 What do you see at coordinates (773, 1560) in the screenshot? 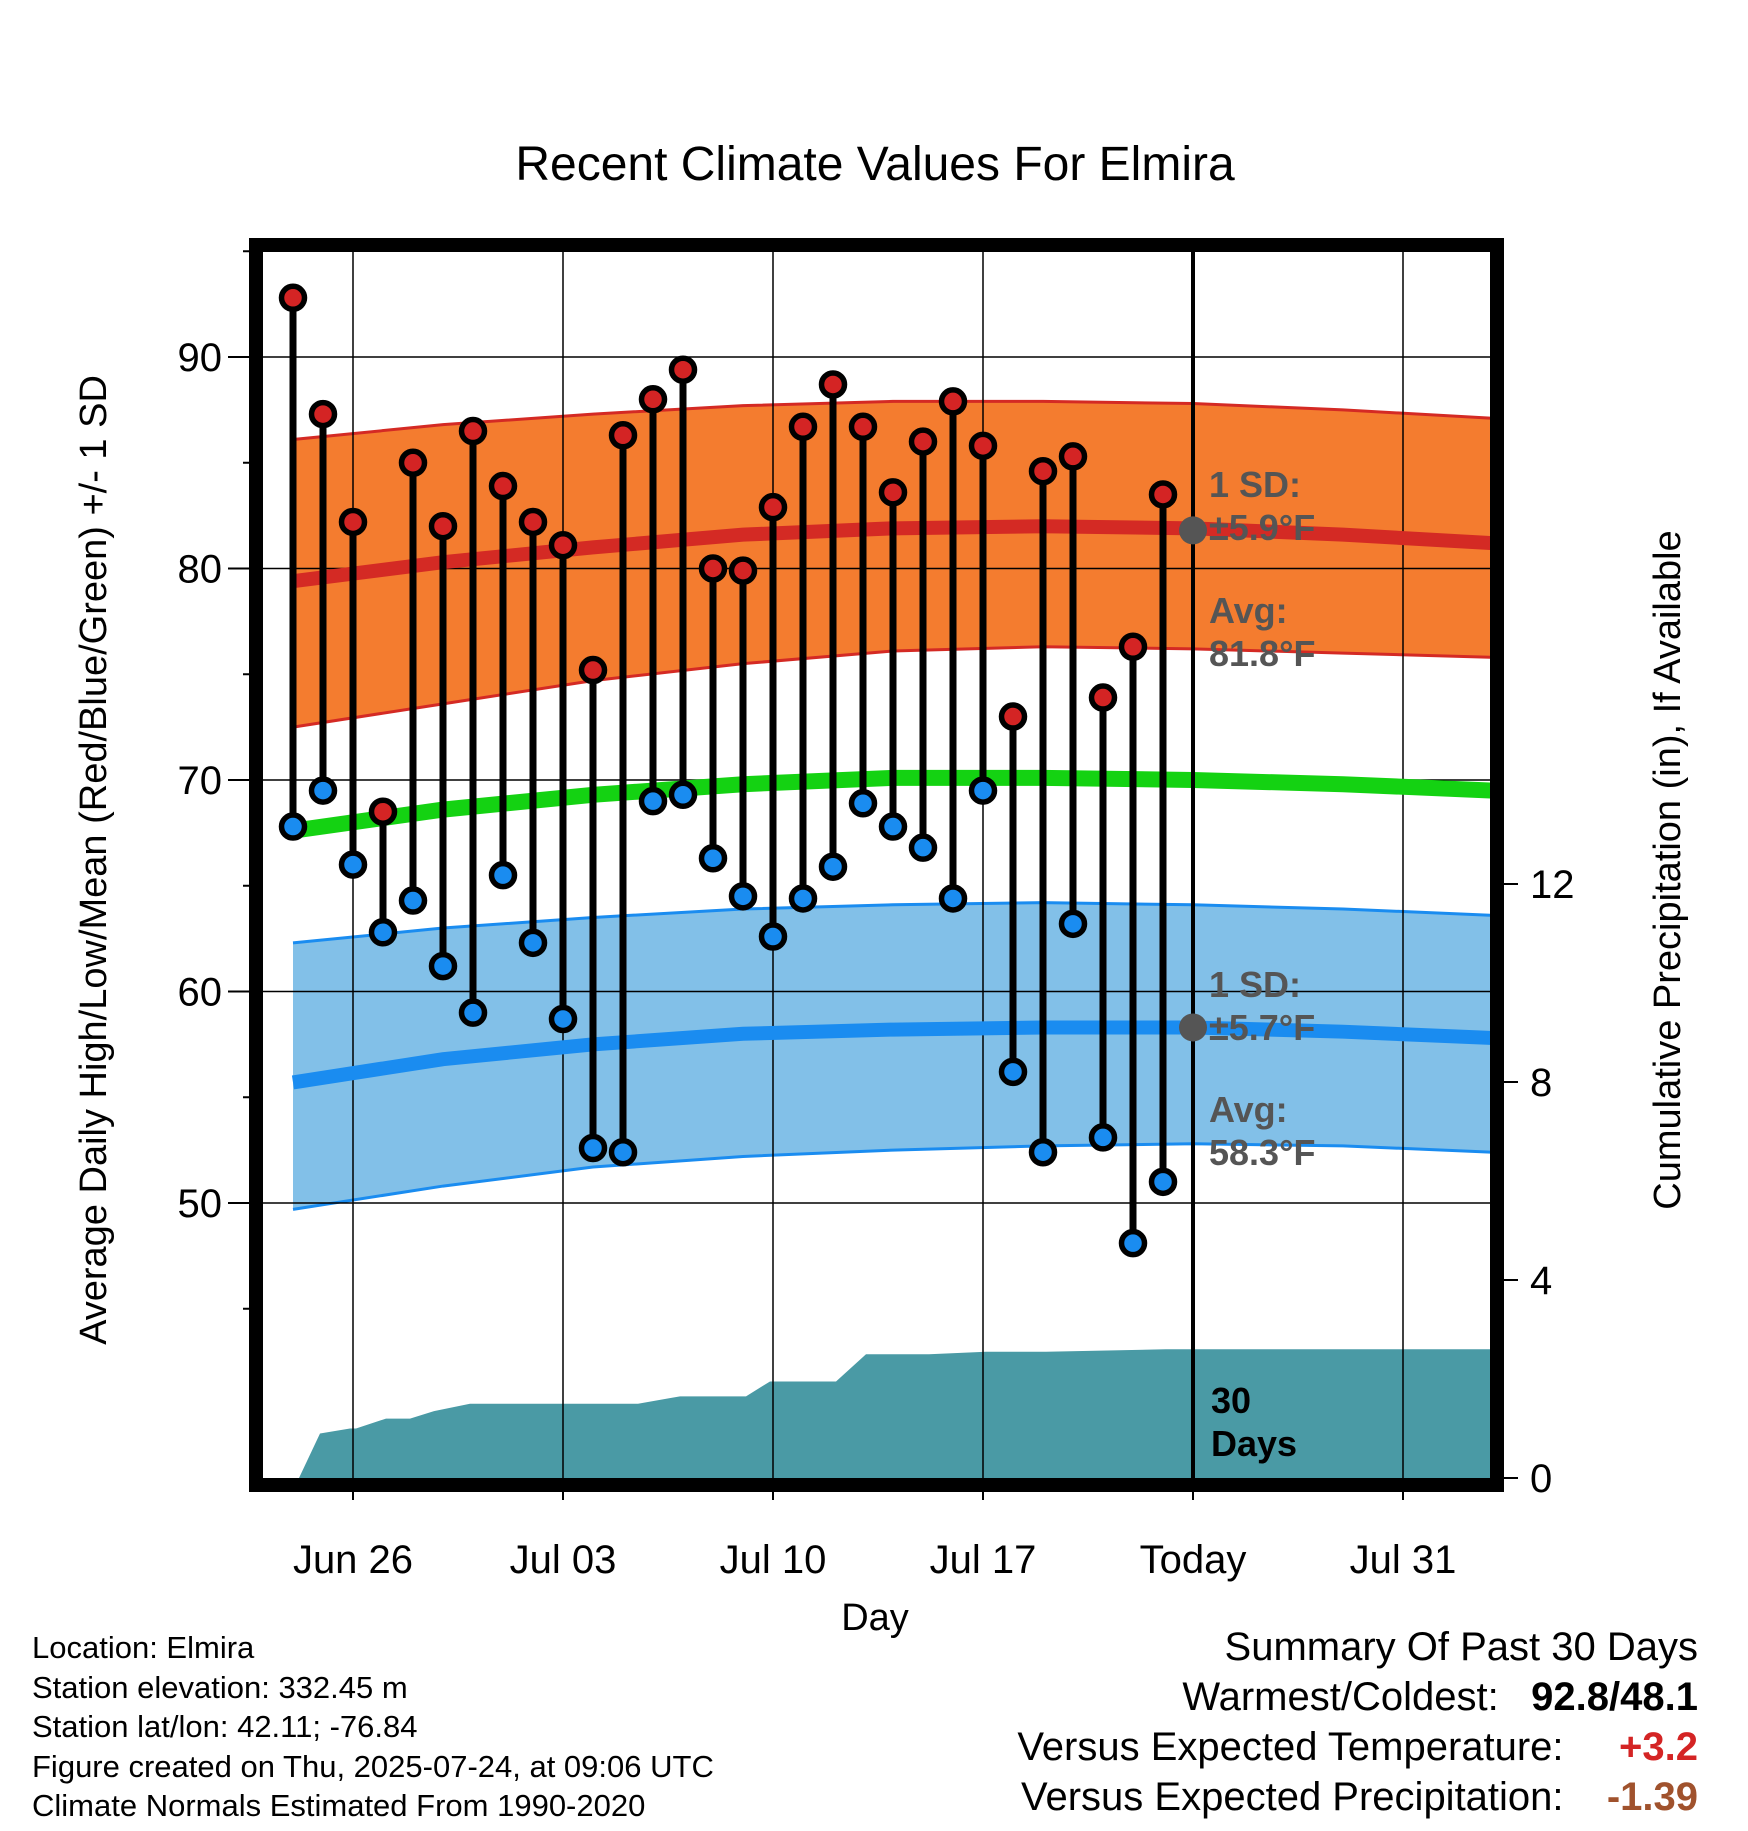
I see `x-tick-label: Jul 10` at bounding box center [773, 1560].